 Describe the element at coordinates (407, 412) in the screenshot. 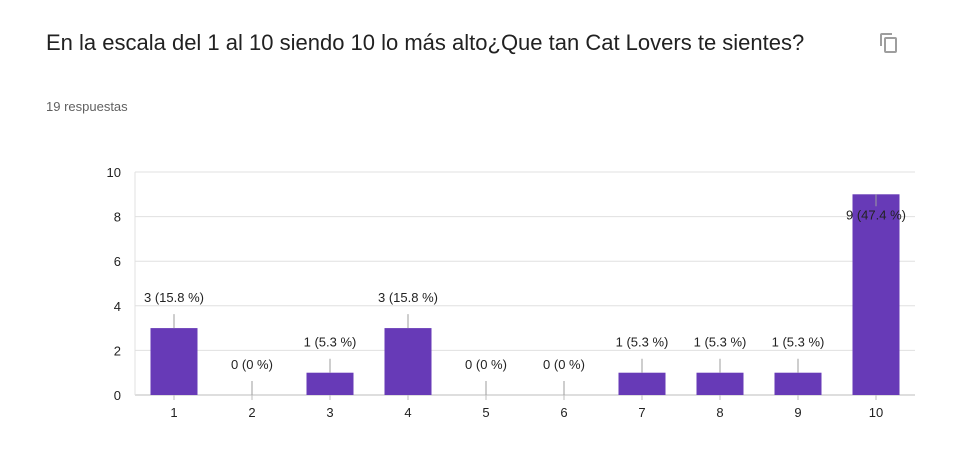

I see `x-tick-label: 4` at that location.